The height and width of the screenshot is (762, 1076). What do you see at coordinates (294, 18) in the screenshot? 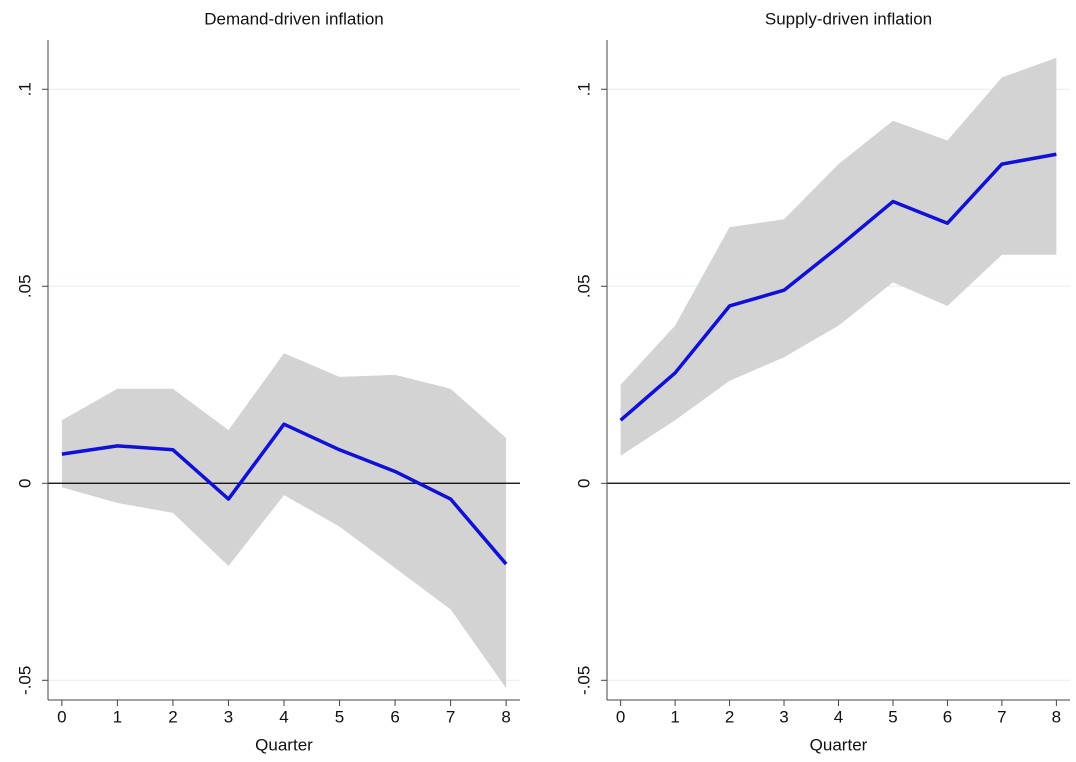
I see `chart-title: Demand-driven inflation` at bounding box center [294, 18].